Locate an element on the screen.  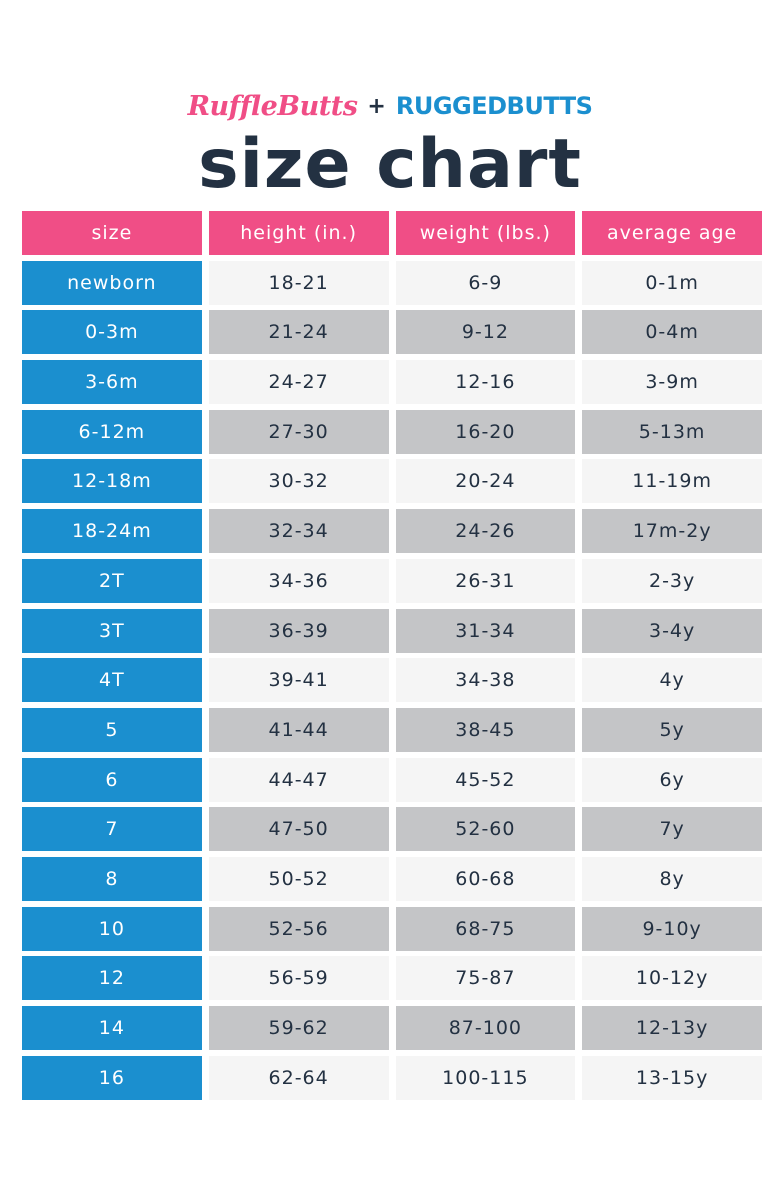
height-cell: 27-30 is located at coordinates (298, 431).